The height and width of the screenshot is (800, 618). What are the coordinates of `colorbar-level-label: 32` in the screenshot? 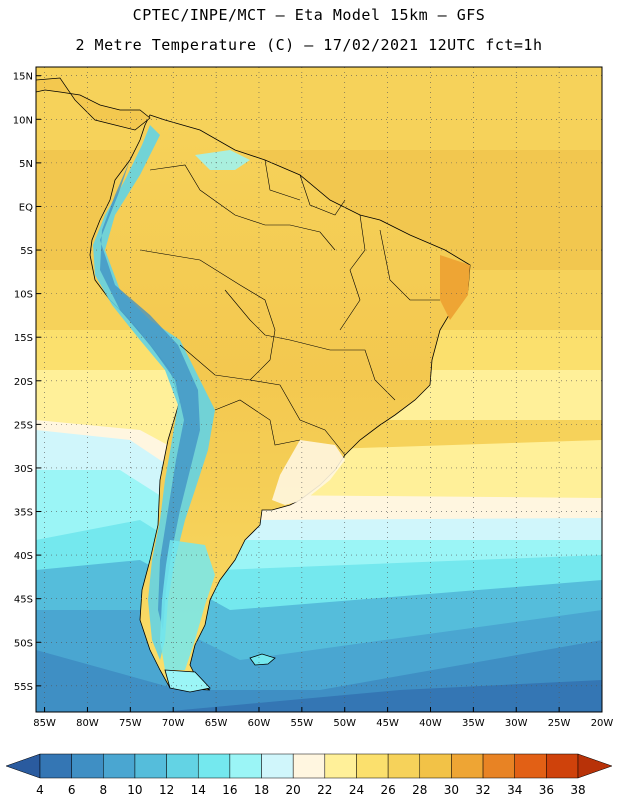 It's located at (482, 790).